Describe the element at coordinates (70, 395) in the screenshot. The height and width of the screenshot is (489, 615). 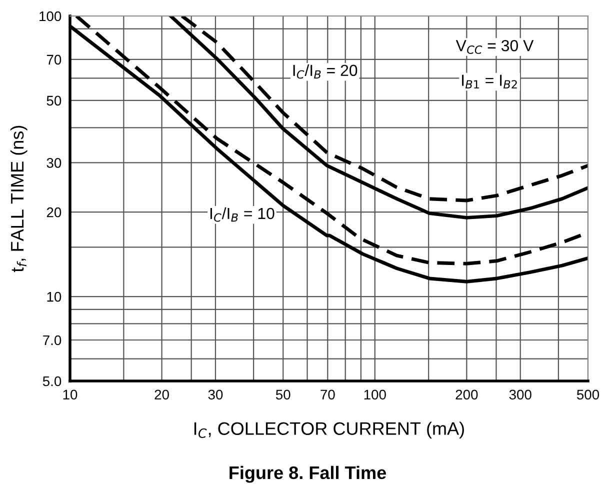
I see `x-tick-label: 10` at that location.